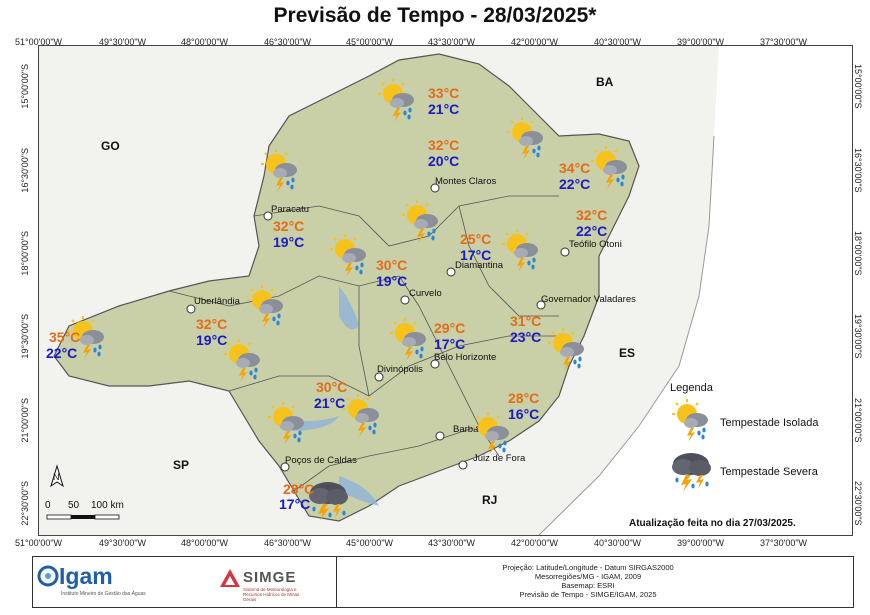 This screenshot has width=870, height=615. What do you see at coordinates (288, 42) in the screenshot?
I see `lon-tick-top: 46°30'00"W` at bounding box center [288, 42].